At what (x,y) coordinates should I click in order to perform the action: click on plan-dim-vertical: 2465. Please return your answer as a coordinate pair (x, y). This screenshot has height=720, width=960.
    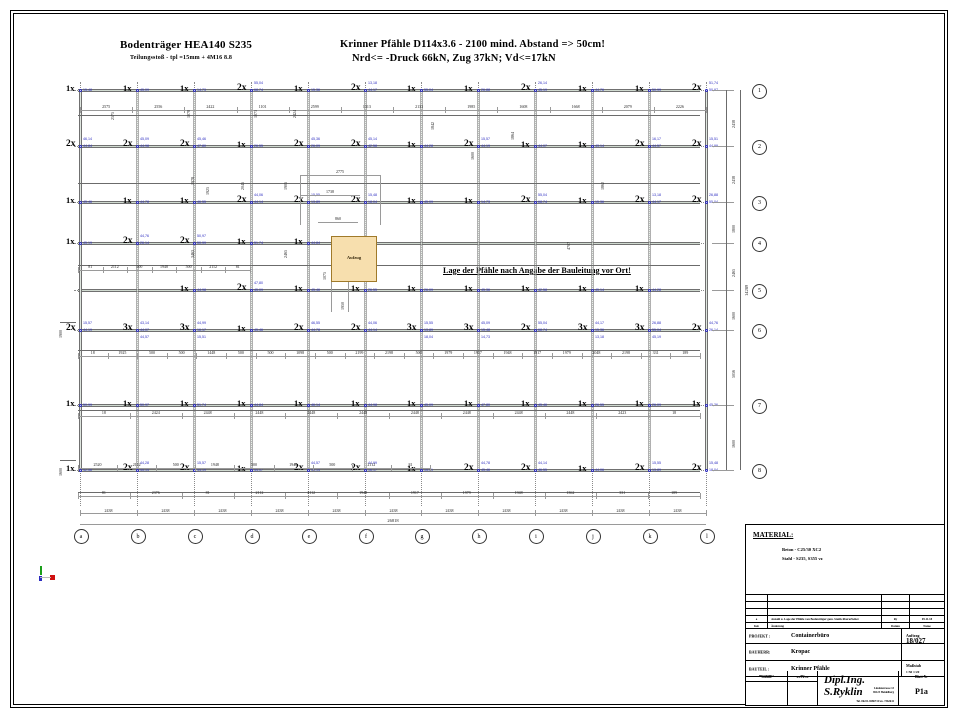
    Looking at the image, I should click on (285, 254).